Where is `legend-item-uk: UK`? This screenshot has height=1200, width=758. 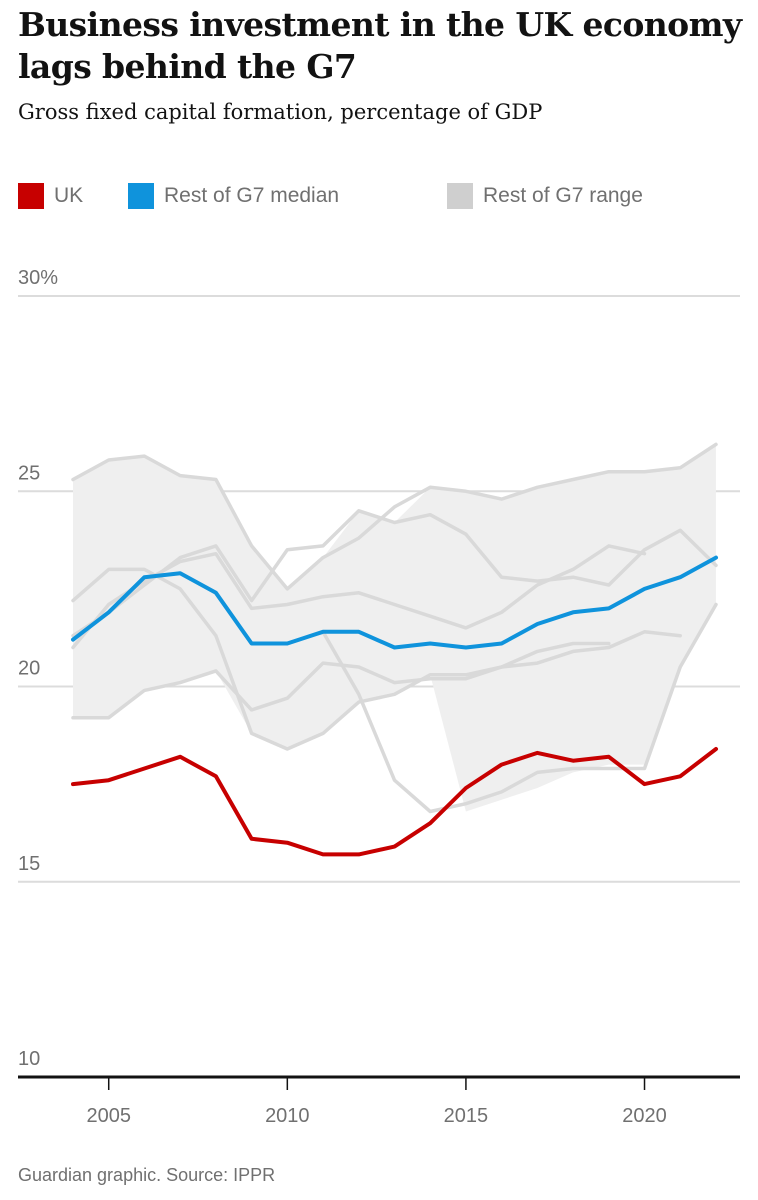
legend-item-uk: UK is located at coordinates (50, 196).